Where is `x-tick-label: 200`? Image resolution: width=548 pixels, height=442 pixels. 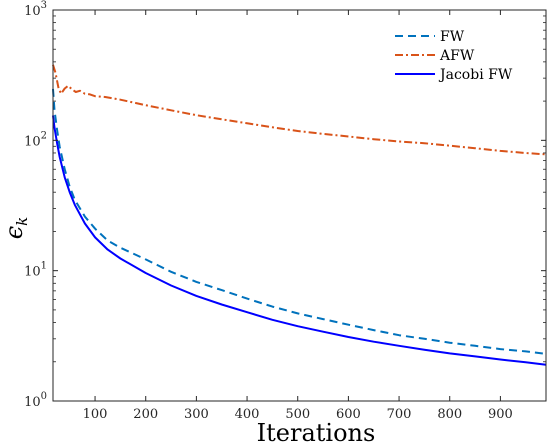
x-tick-label: 200 is located at coordinates (145, 414).